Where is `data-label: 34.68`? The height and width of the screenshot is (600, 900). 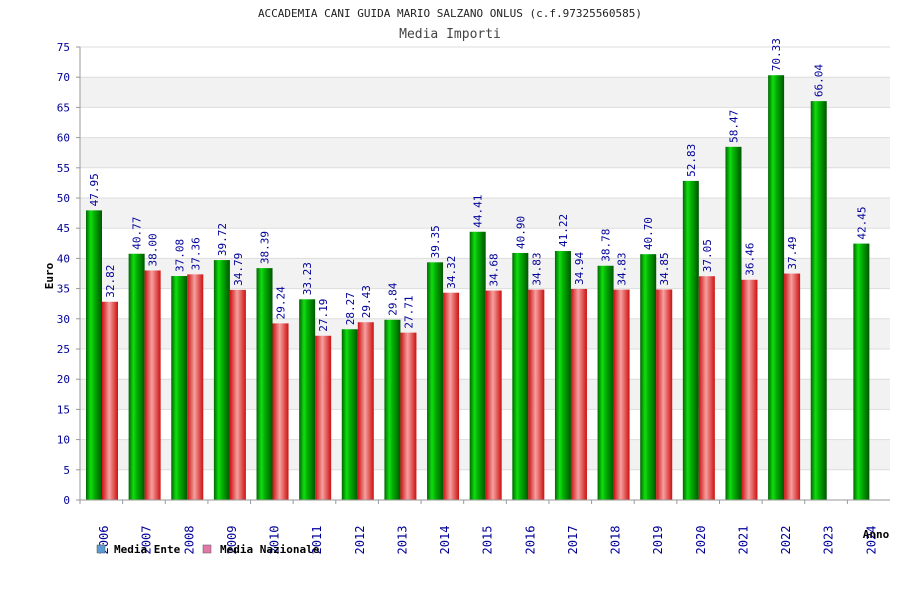
data-label: 34.68 is located at coordinates (494, 269).